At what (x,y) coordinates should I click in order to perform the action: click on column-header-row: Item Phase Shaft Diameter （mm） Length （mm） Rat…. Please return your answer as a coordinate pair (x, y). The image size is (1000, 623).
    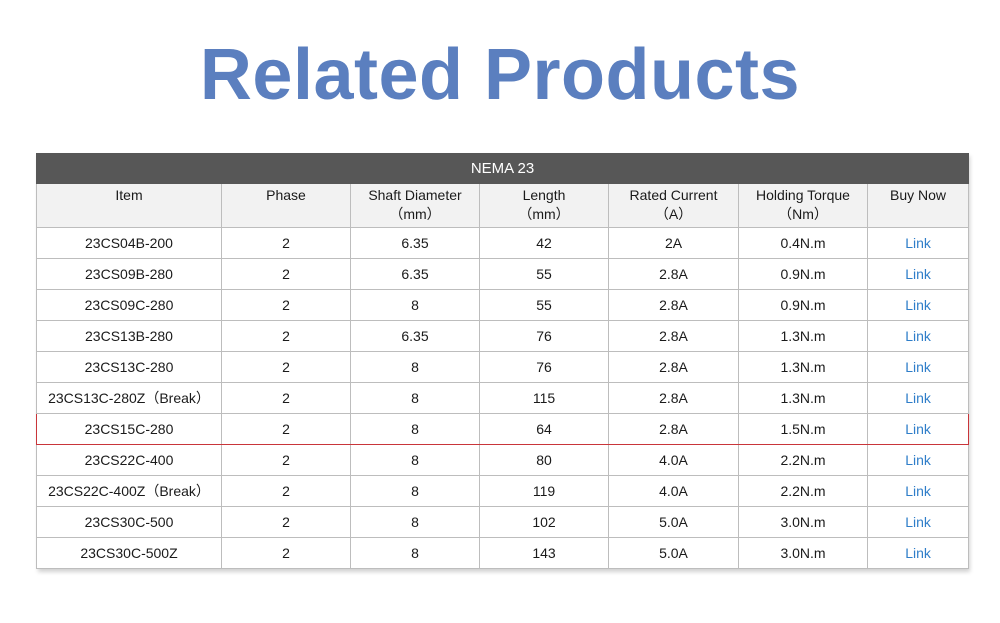
    Looking at the image, I should click on (503, 205).